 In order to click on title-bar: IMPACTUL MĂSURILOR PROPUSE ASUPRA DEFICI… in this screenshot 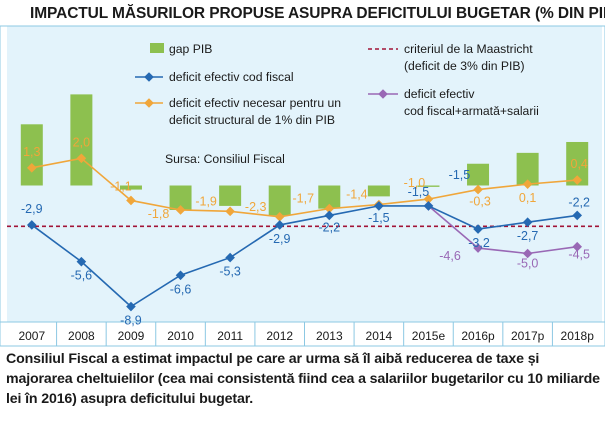, I will do `click(302, 13)`.